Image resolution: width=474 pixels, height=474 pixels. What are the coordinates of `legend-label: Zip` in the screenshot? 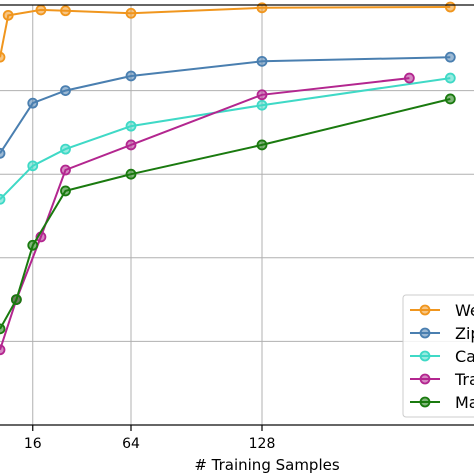 It's located at (464, 333).